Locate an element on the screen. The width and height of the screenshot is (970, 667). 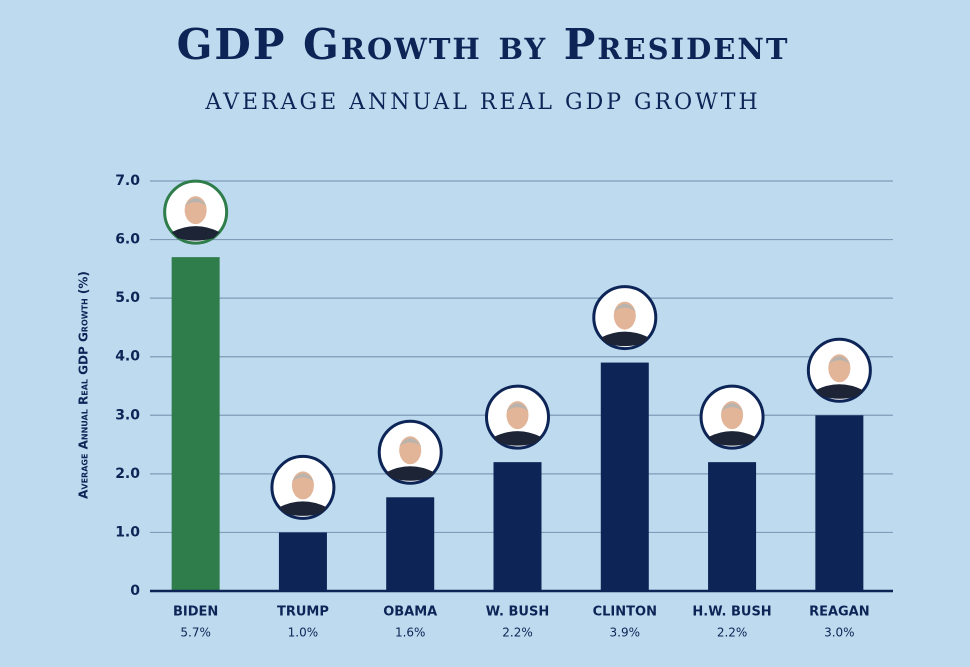
y-tick-label: 1.0 is located at coordinates (127, 532).